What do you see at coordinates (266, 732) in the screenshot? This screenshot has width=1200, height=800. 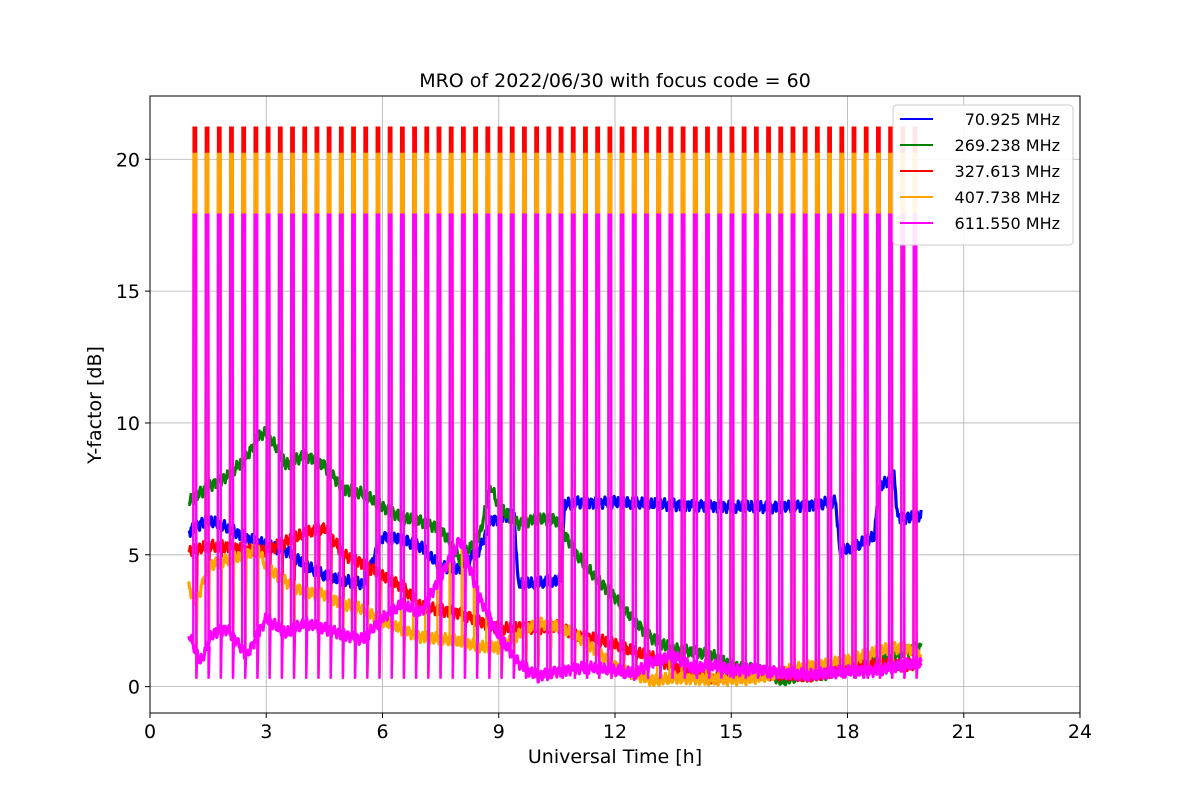 I see `x-tick-label: 3` at bounding box center [266, 732].